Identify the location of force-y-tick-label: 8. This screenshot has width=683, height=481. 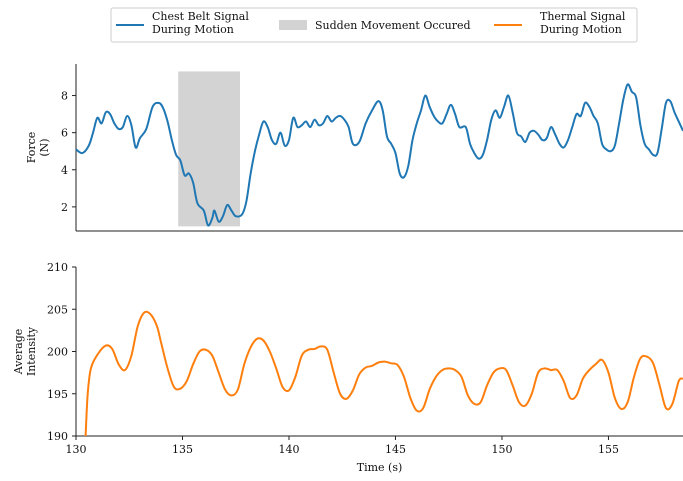
(64, 96).